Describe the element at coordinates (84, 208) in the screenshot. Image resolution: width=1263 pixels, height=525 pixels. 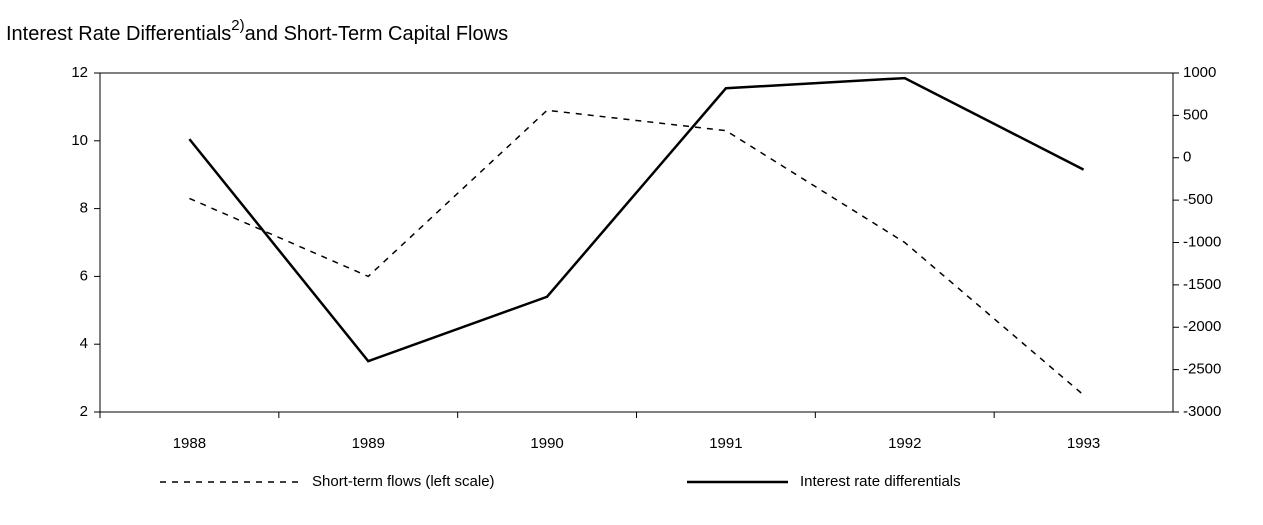
I see `y-tick-label: 8` at that location.